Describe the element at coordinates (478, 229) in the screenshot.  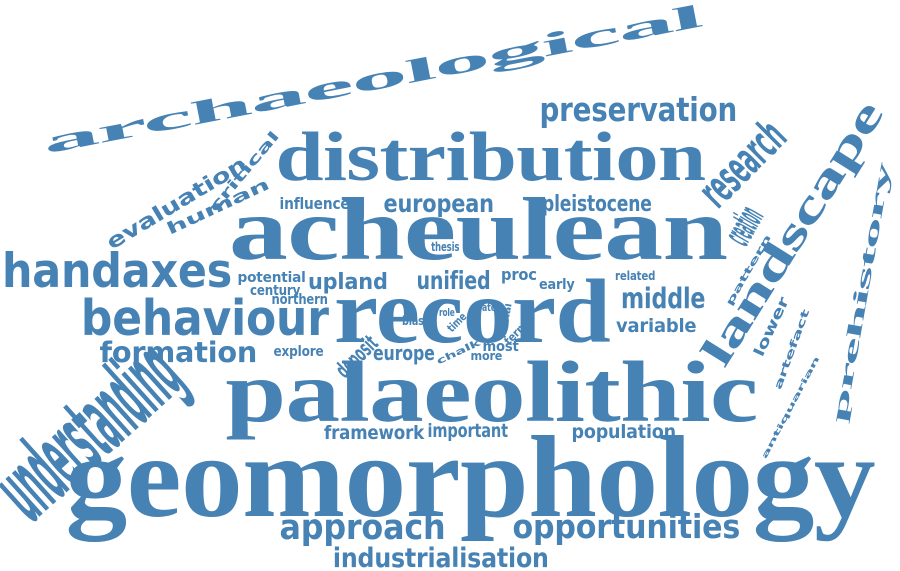
I see `word-acheulean: acheulean` at that location.